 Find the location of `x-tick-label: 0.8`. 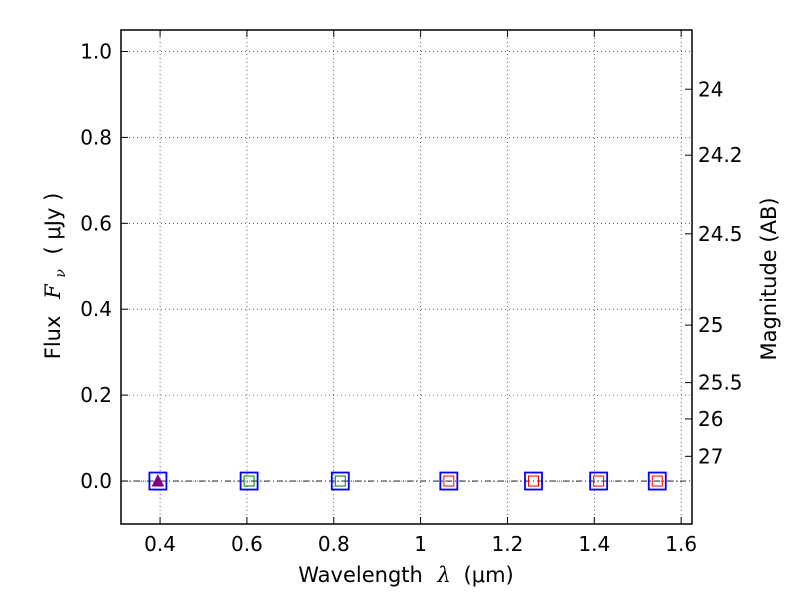

x-tick-label: 0.8 is located at coordinates (334, 544).